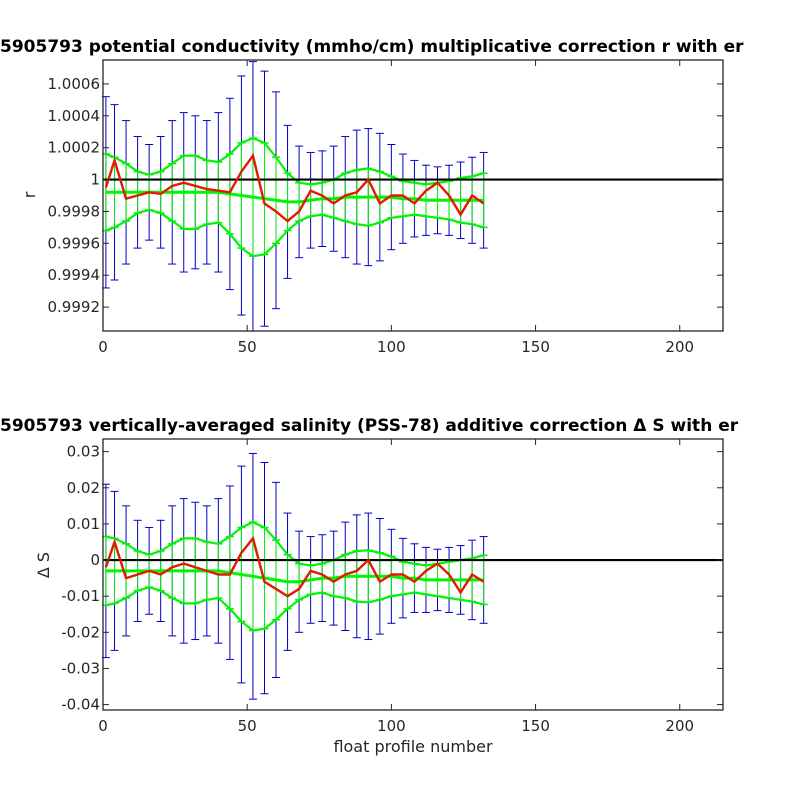 The width and height of the screenshot is (800, 800). Describe the element at coordinates (83, 524) in the screenshot. I see `y-tick-label: 0.01` at that location.